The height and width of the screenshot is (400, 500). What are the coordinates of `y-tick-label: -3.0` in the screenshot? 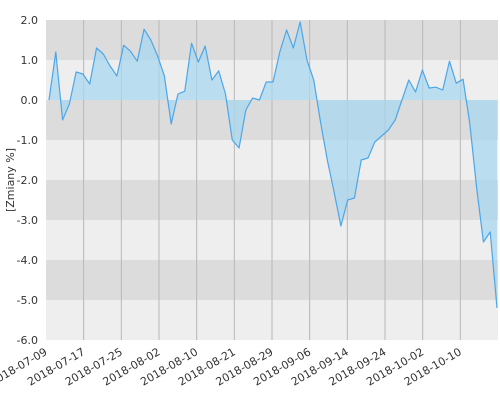 It's located at (27, 220).